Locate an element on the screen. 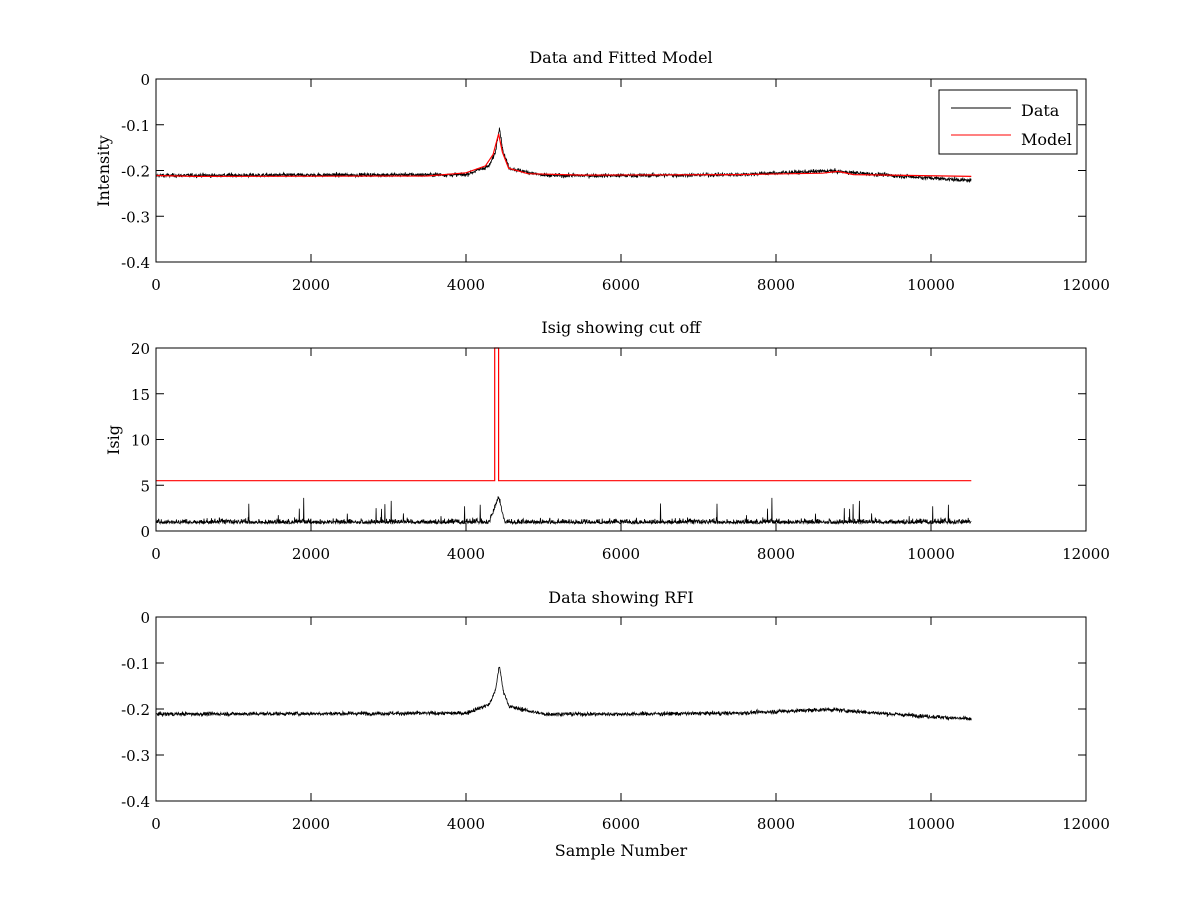 Image resolution: width=1200 pixels, height=900 pixels. panel-1-title: Data and Fitted Model is located at coordinates (620, 57).